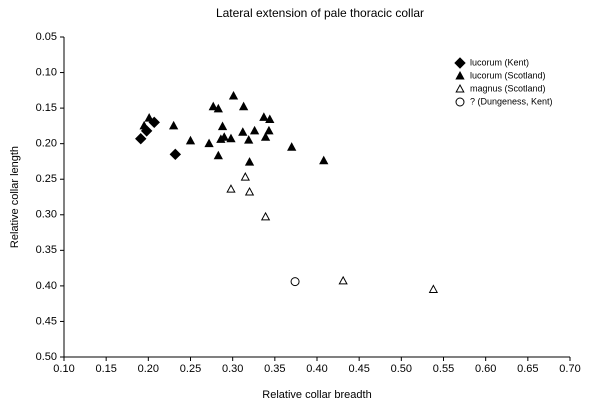 The image size is (595, 409). Describe the element at coordinates (46, 72) in the screenshot. I see `y-tick-label: 0.10` at that location.